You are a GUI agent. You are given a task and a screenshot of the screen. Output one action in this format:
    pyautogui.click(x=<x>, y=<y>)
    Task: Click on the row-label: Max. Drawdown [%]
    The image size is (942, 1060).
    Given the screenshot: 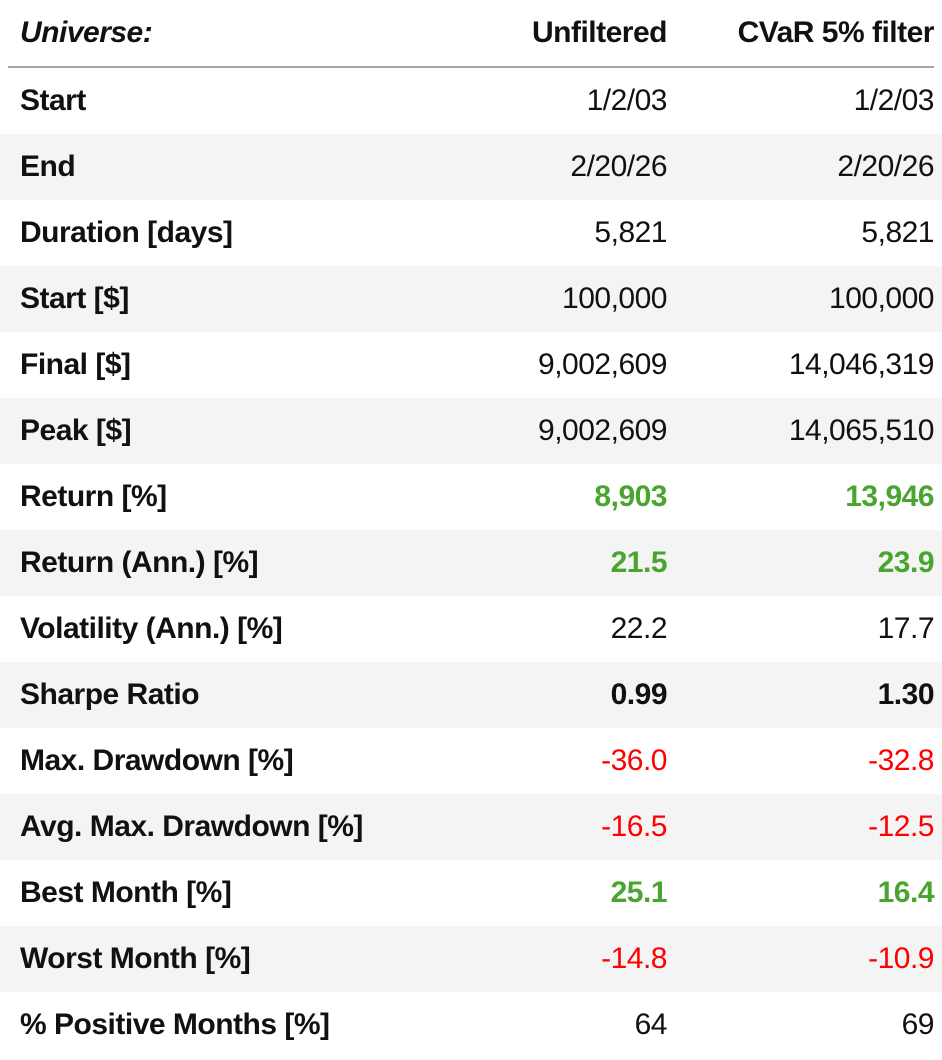 What is the action you would take?
    pyautogui.click(x=157, y=760)
    